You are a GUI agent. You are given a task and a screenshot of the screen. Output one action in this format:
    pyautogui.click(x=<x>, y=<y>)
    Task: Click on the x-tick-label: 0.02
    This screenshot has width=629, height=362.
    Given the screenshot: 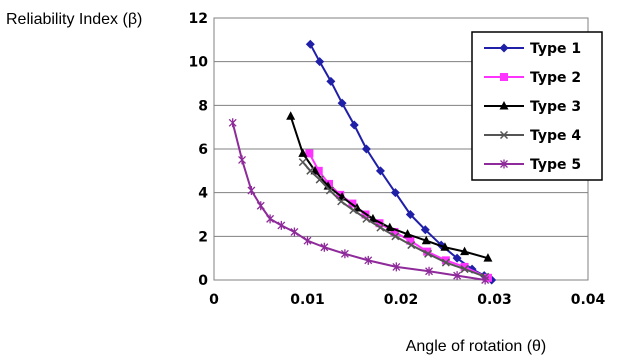 What is the action you would take?
    pyautogui.click(x=401, y=300)
    